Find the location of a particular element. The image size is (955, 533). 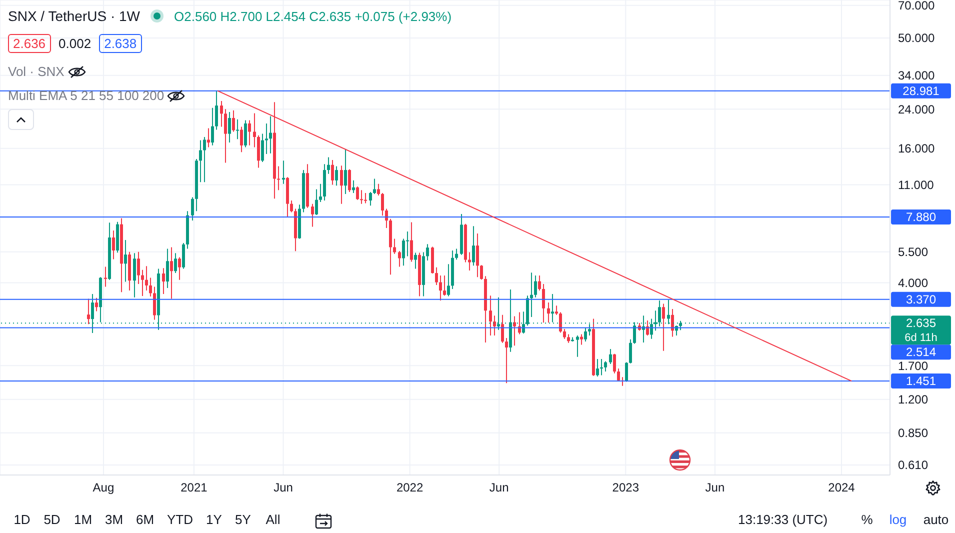

text: SNX / TetherUS · 1W is located at coordinates (74, 16).